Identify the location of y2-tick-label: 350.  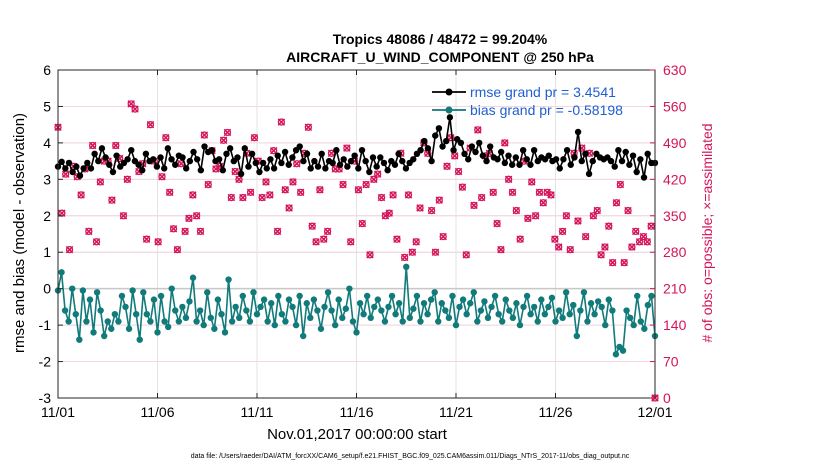
(675, 216).